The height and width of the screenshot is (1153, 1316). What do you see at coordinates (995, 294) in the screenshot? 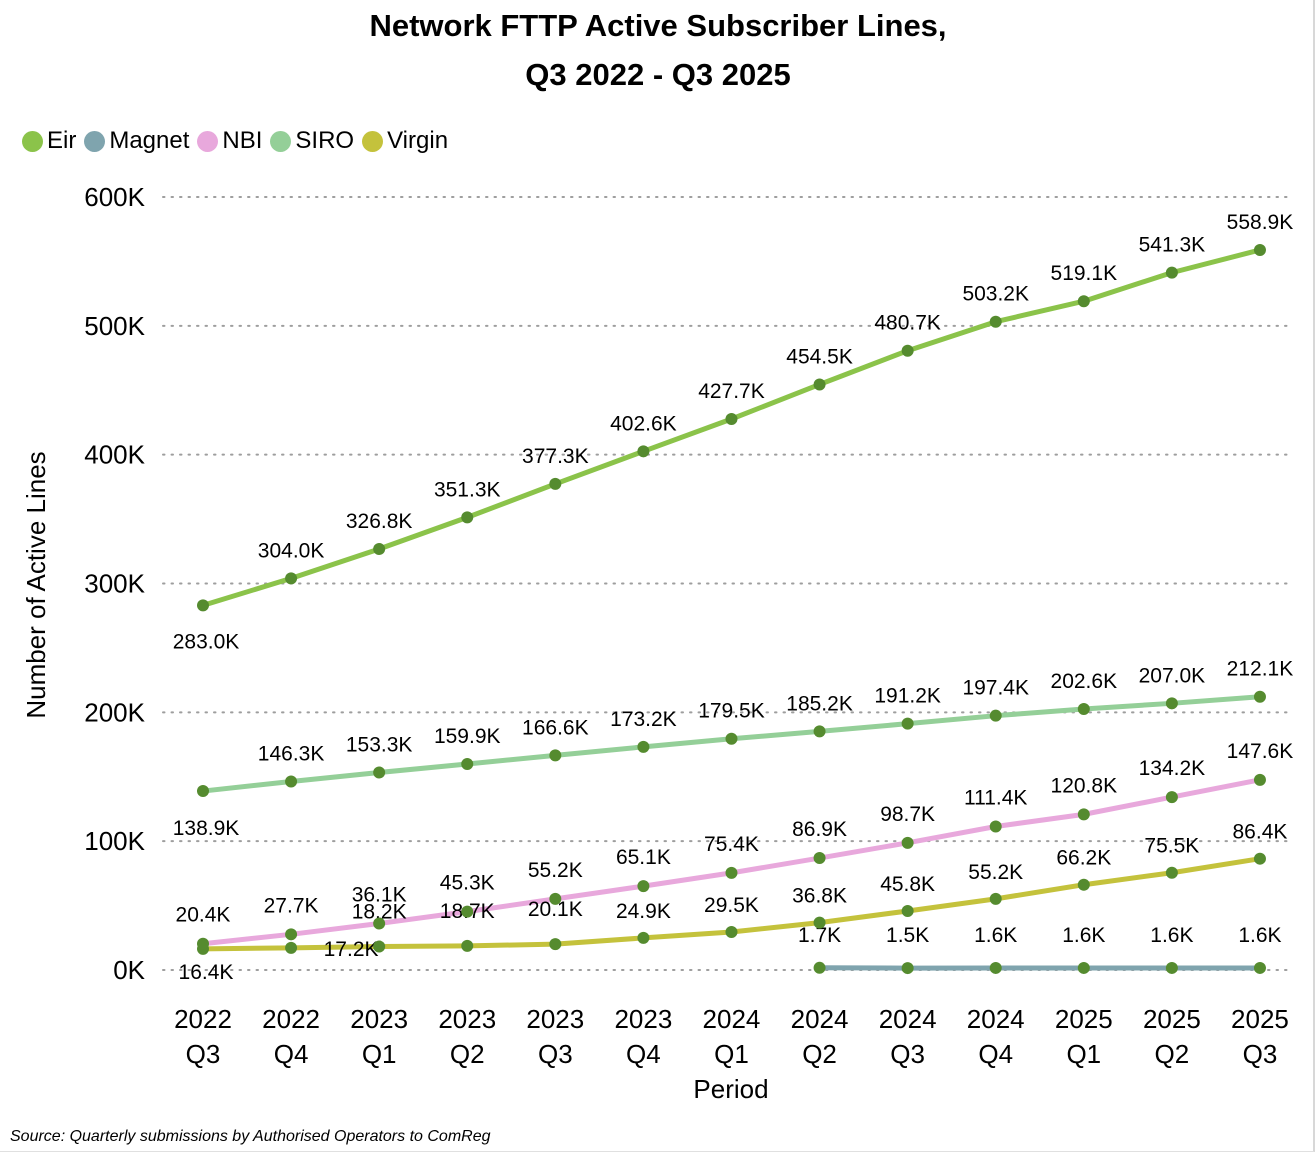
I see `data-label-eir: 503.2K` at bounding box center [995, 294].